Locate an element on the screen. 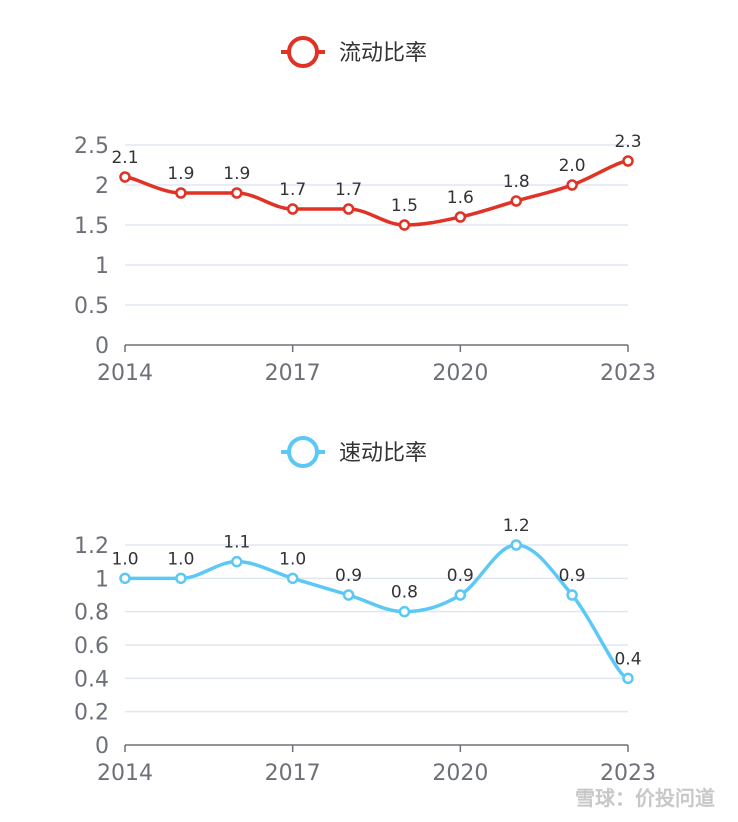  y-tick-label: 1.2 is located at coordinates (91, 546).